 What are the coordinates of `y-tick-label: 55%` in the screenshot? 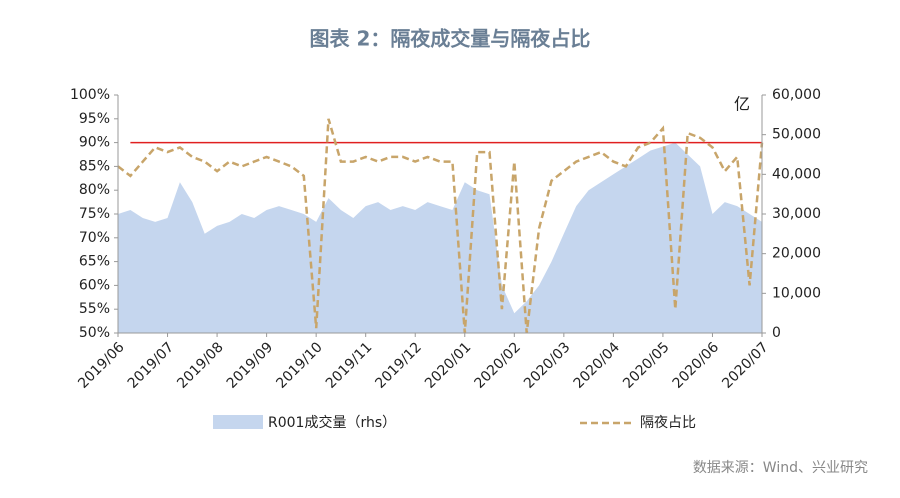 It's located at (94, 309).